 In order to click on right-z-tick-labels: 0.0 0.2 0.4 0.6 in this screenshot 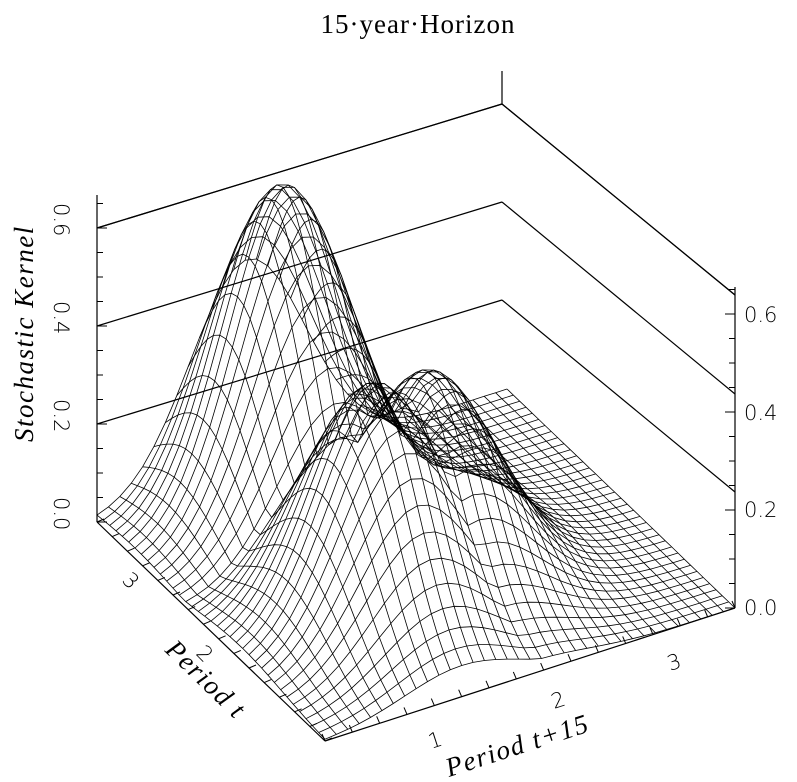, I will do `click(760, 461)`.